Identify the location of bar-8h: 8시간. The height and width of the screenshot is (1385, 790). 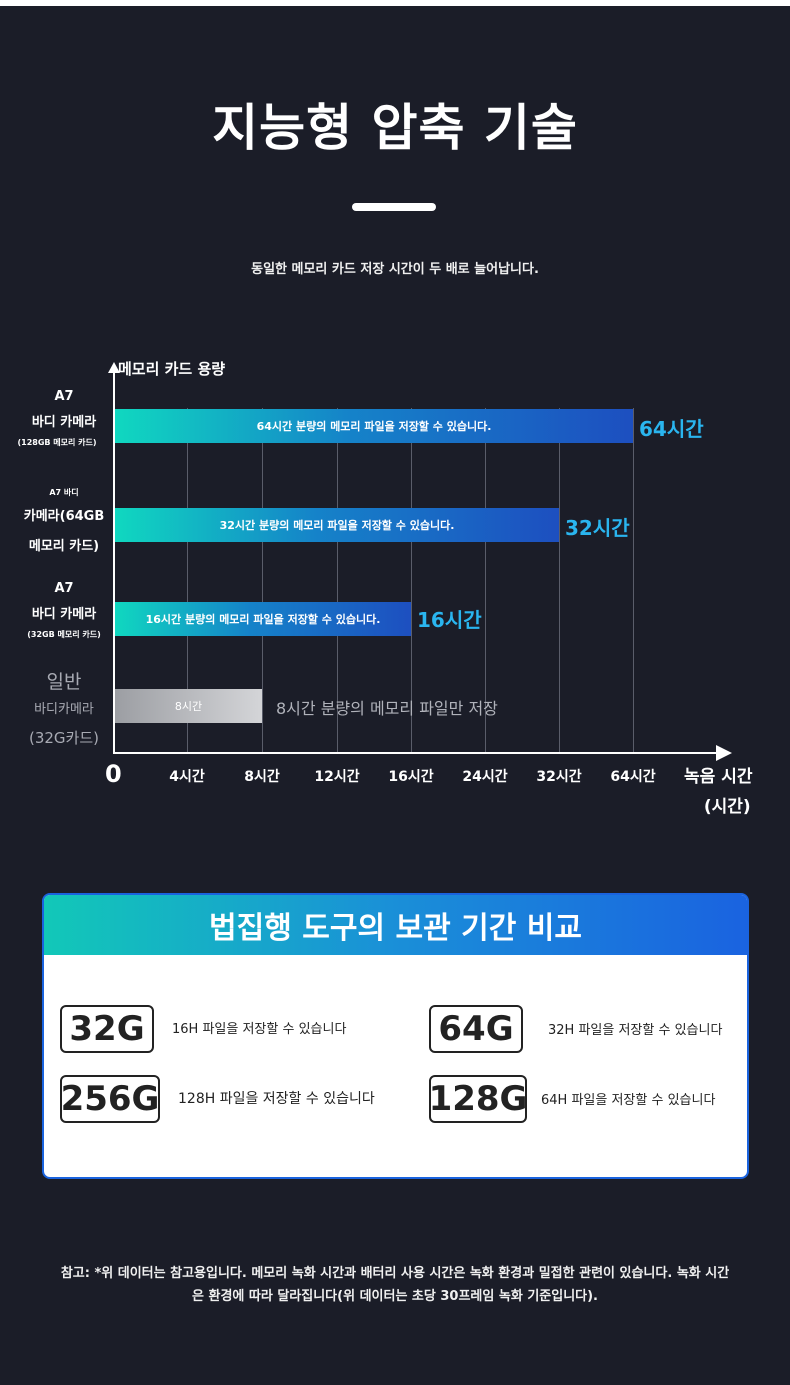
(188, 706).